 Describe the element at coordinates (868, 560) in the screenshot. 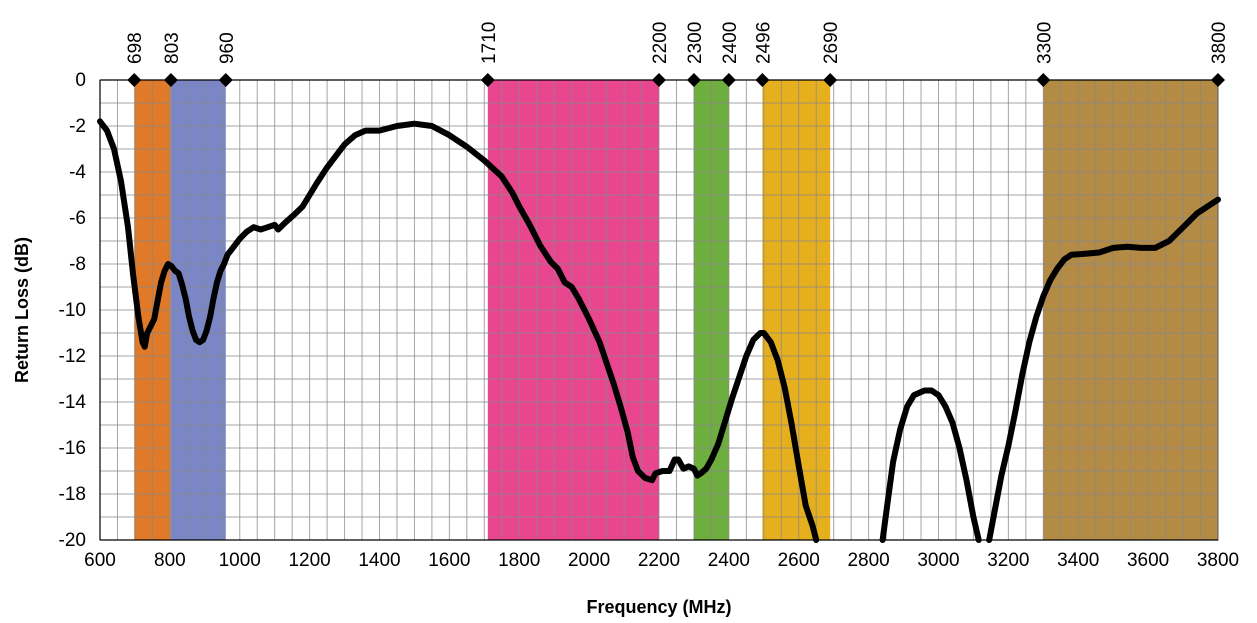

I see `x-tick-label: 2800` at that location.